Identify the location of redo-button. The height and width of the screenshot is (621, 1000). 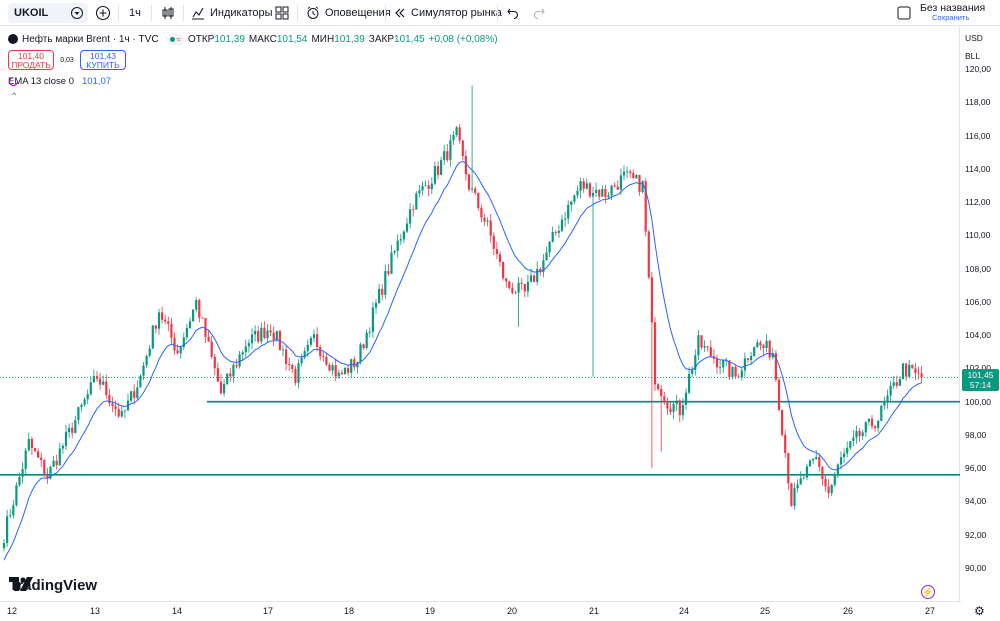
(539, 13).